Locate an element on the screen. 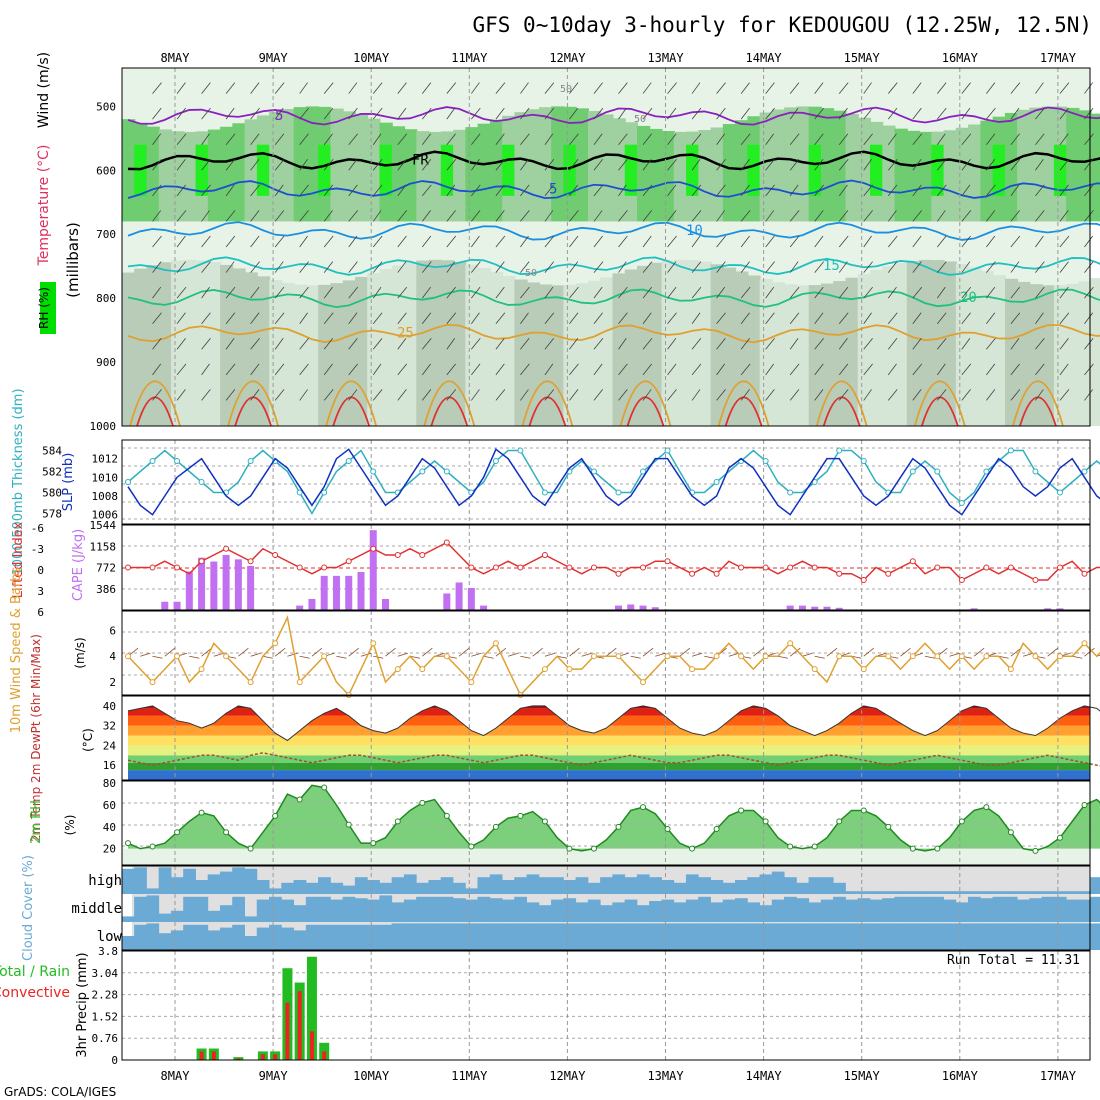 This screenshot has width=1100, height=1100. thickness-line-point is located at coordinates (912, 471).